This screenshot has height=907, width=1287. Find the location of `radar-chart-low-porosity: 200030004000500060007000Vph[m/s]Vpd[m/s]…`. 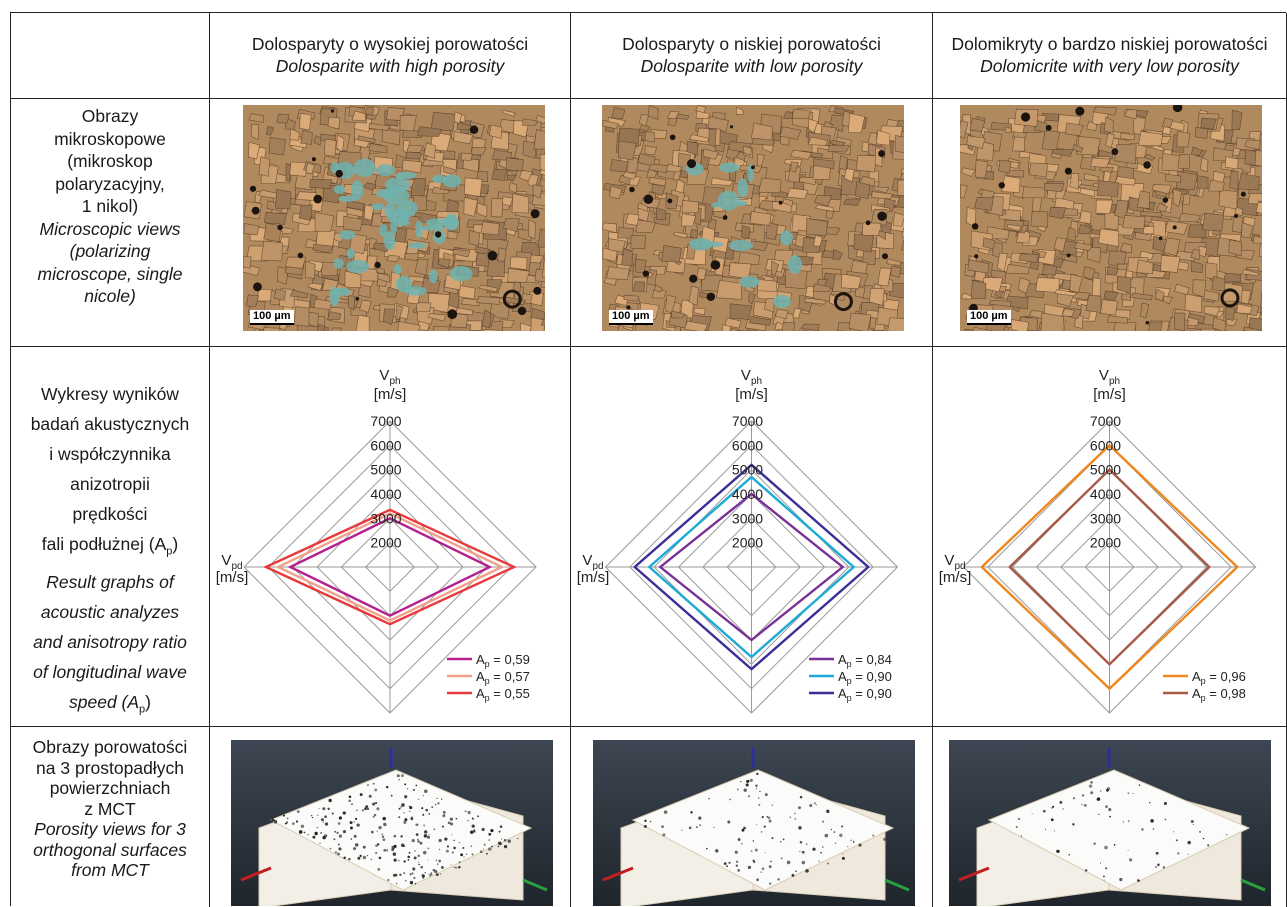

radar-chart-low-porosity: 200030004000500060007000Vph[m/s]Vpd[m/s]… is located at coordinates (751, 536).